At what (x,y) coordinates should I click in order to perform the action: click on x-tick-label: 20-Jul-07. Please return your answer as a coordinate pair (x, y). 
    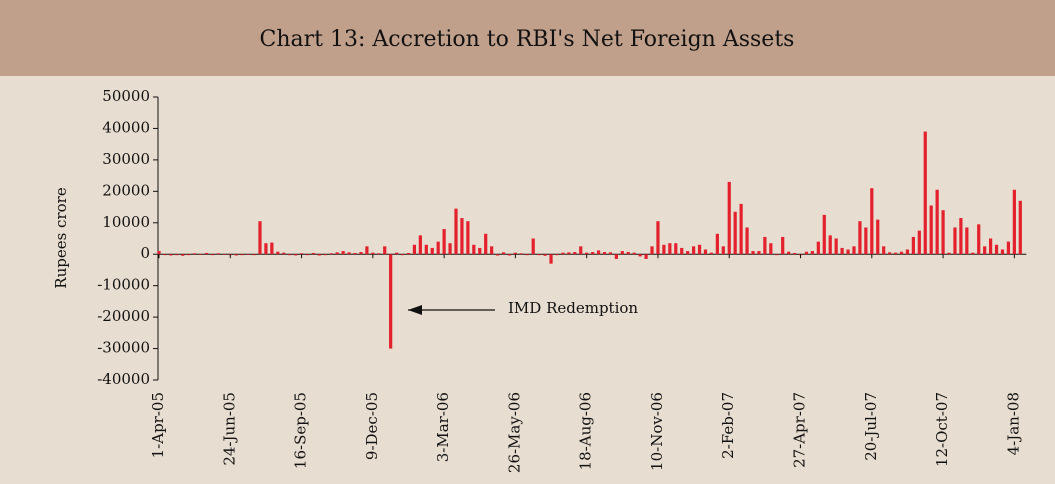
    Looking at the image, I should click on (871, 426).